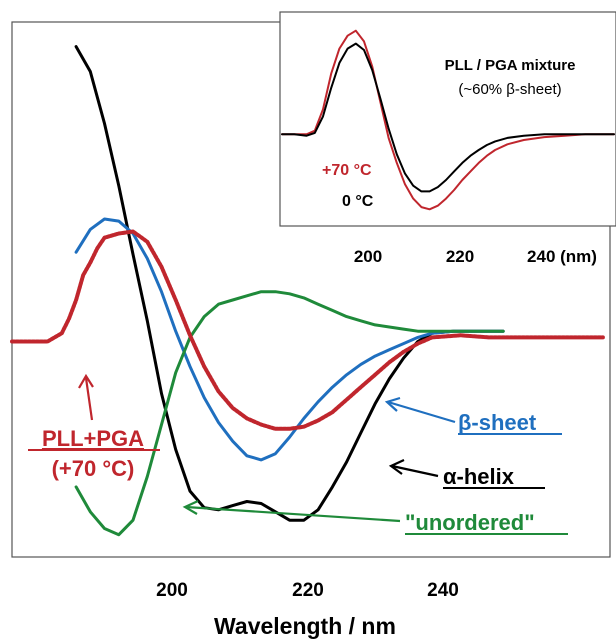 This screenshot has height=643, width=616. I want to click on annotation-unordered: "unordered", so click(470, 522).